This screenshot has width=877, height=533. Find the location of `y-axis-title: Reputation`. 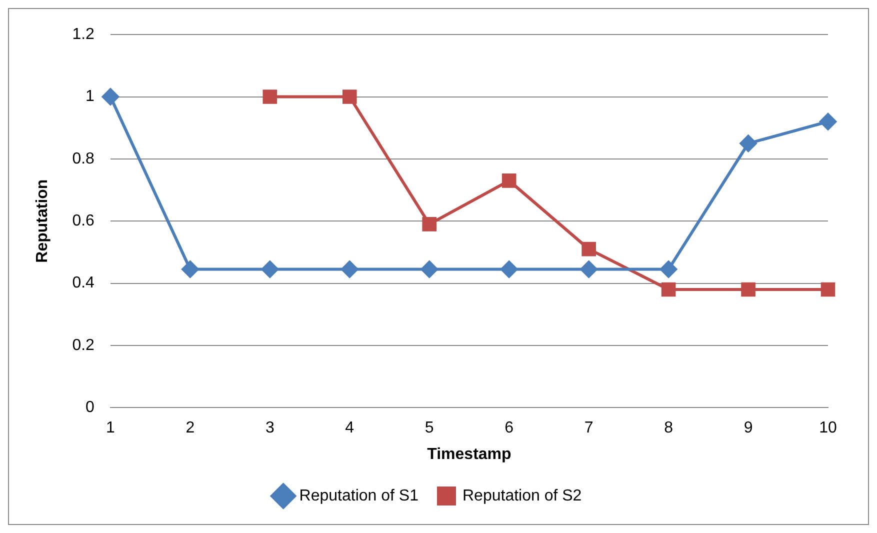

y-axis-title: Reputation is located at coordinates (43, 221).